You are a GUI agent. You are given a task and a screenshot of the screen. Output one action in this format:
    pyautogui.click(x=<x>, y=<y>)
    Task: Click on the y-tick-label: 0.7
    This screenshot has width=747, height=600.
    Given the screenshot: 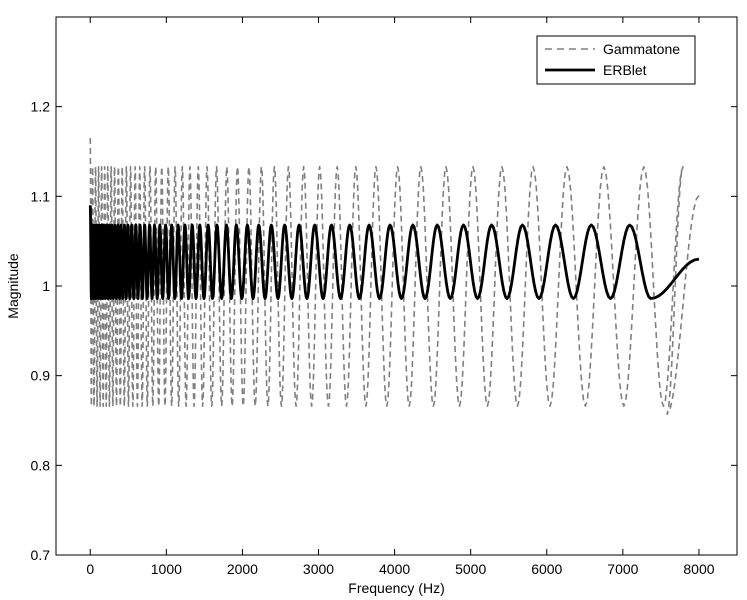 What is the action you would take?
    pyautogui.click(x=41, y=555)
    